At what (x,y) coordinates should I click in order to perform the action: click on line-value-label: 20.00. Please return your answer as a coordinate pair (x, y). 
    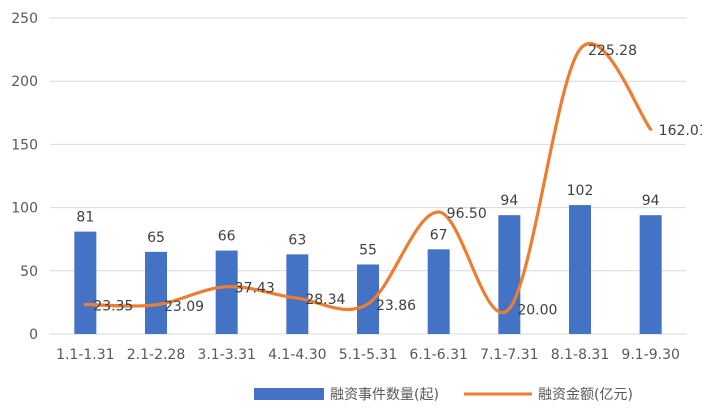
    Looking at the image, I should click on (537, 311).